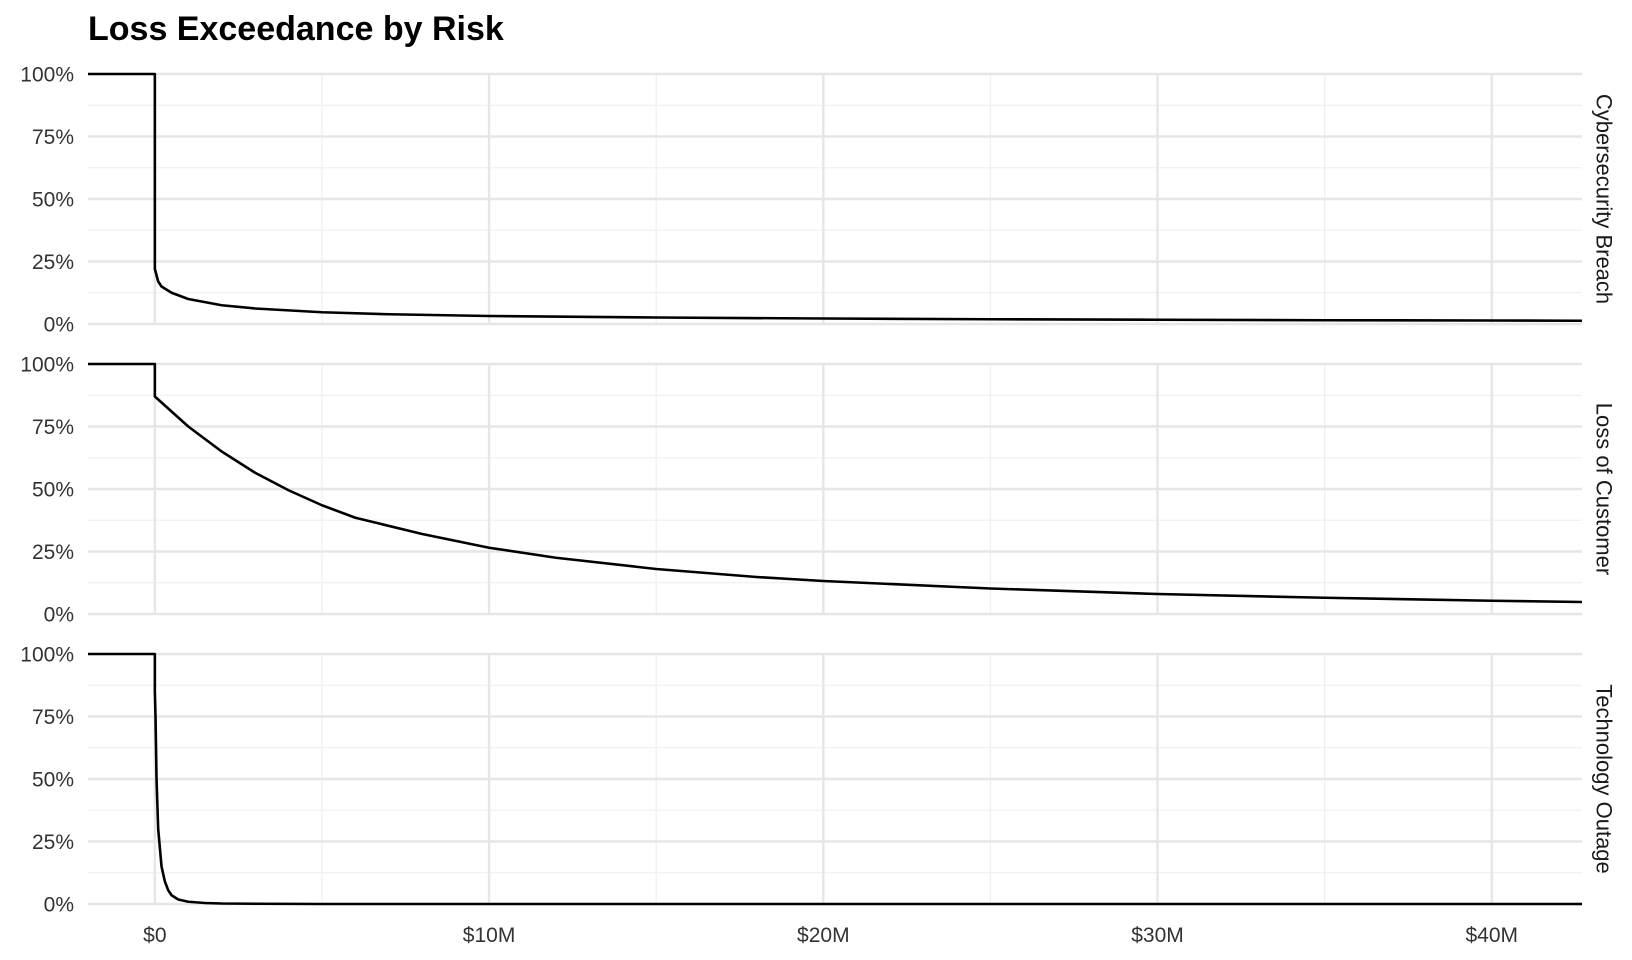 The image size is (1632, 960). I want to click on facet-strip-label: Loss of Customer, so click(1604, 489).